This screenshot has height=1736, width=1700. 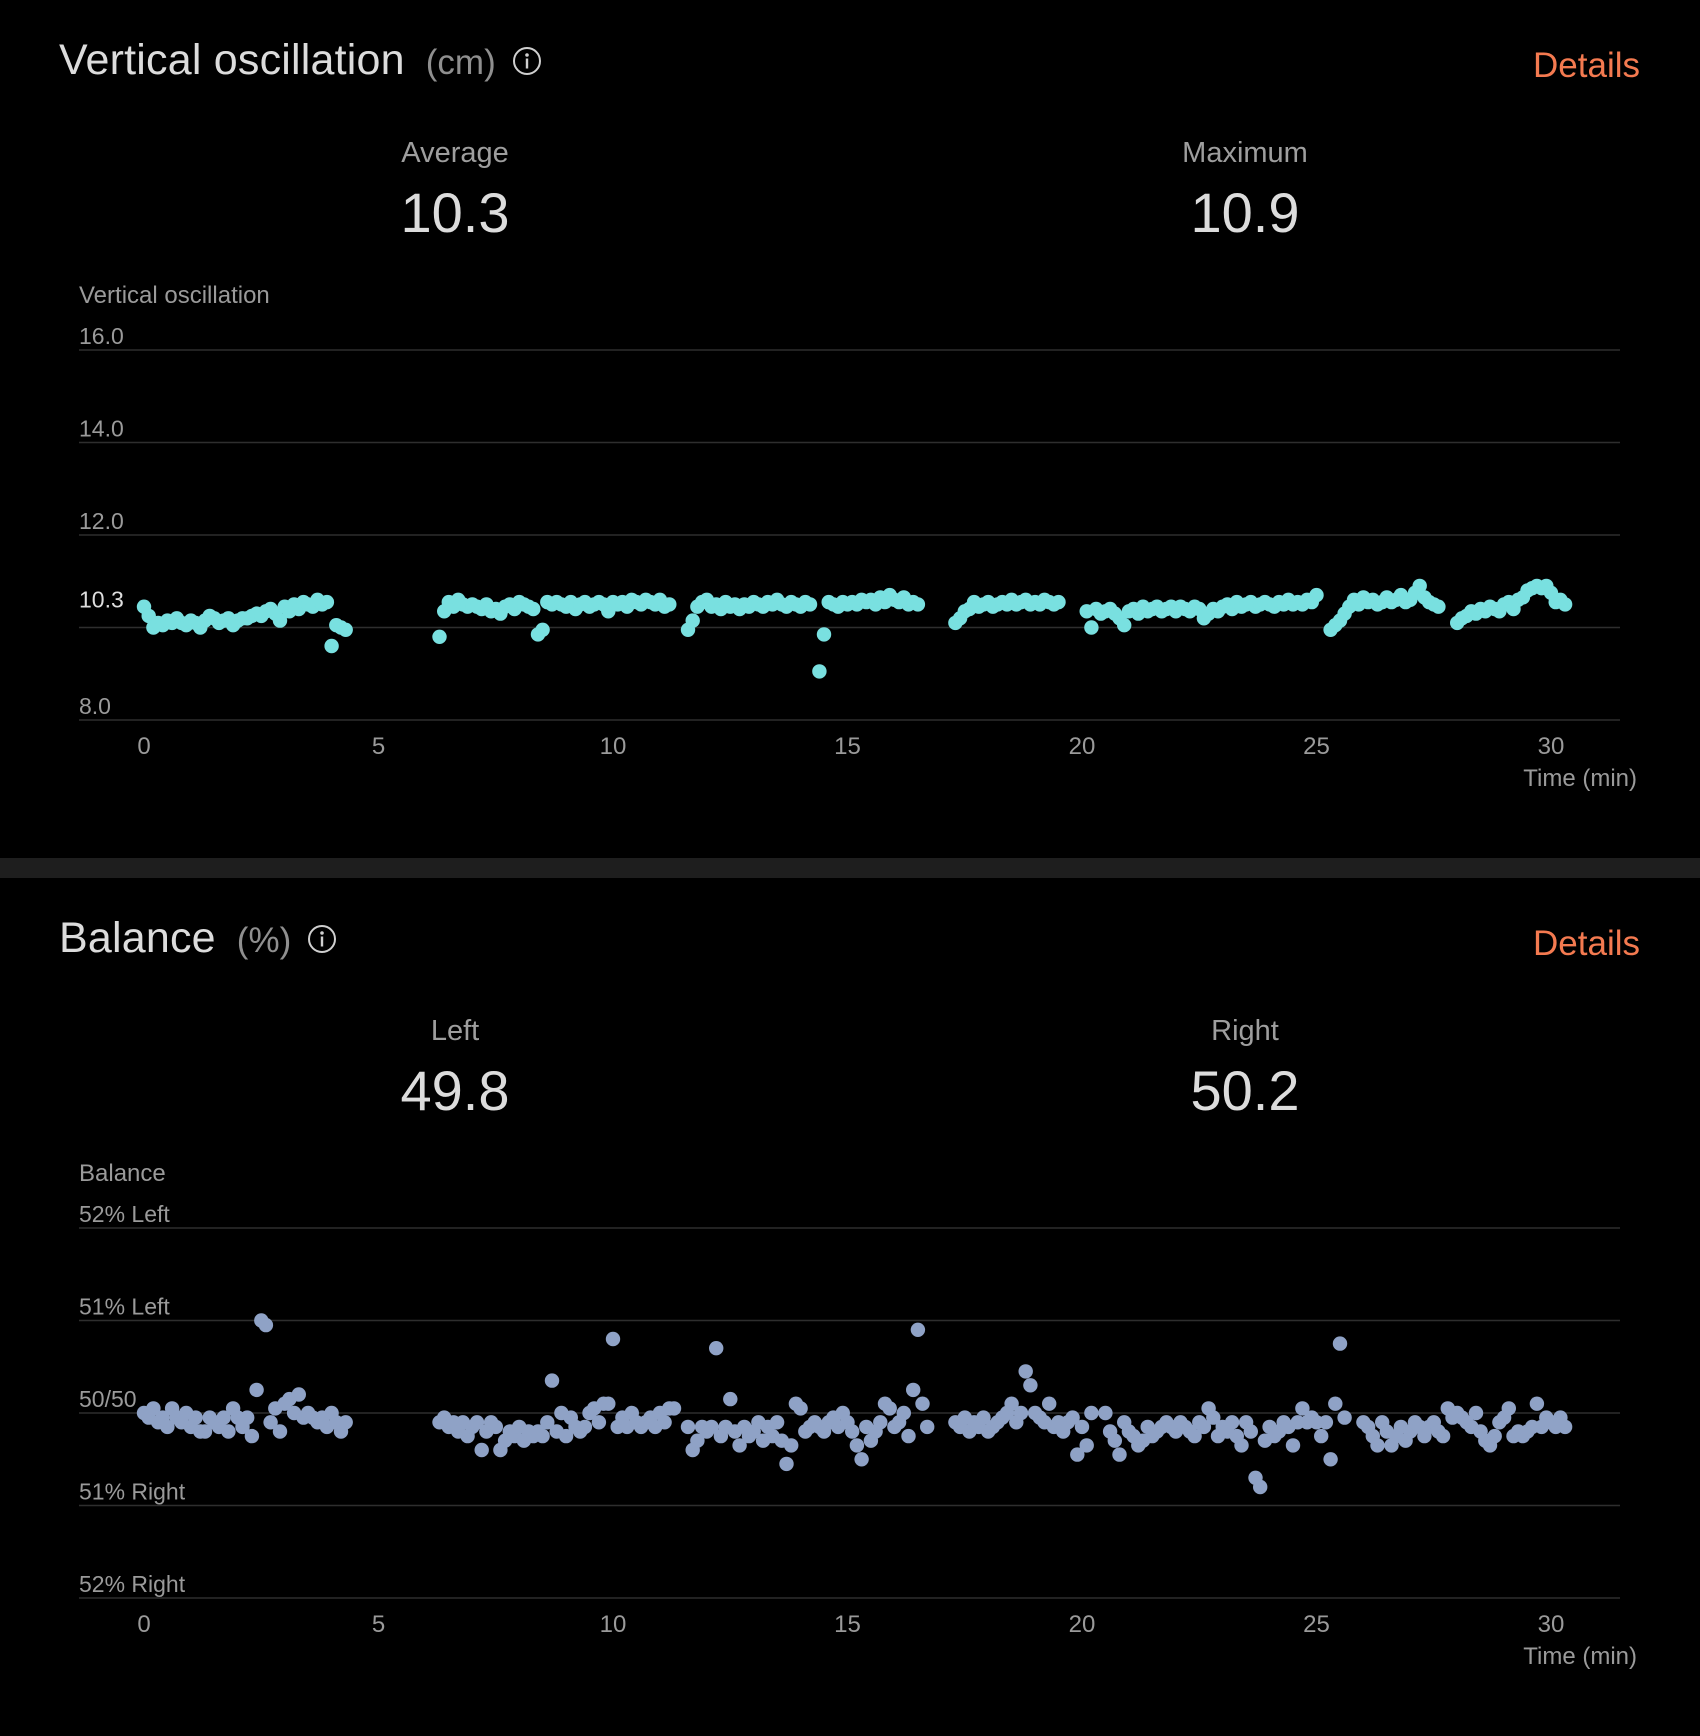 What do you see at coordinates (264, 940) in the screenshot?
I see `balance-unit: (%)` at bounding box center [264, 940].